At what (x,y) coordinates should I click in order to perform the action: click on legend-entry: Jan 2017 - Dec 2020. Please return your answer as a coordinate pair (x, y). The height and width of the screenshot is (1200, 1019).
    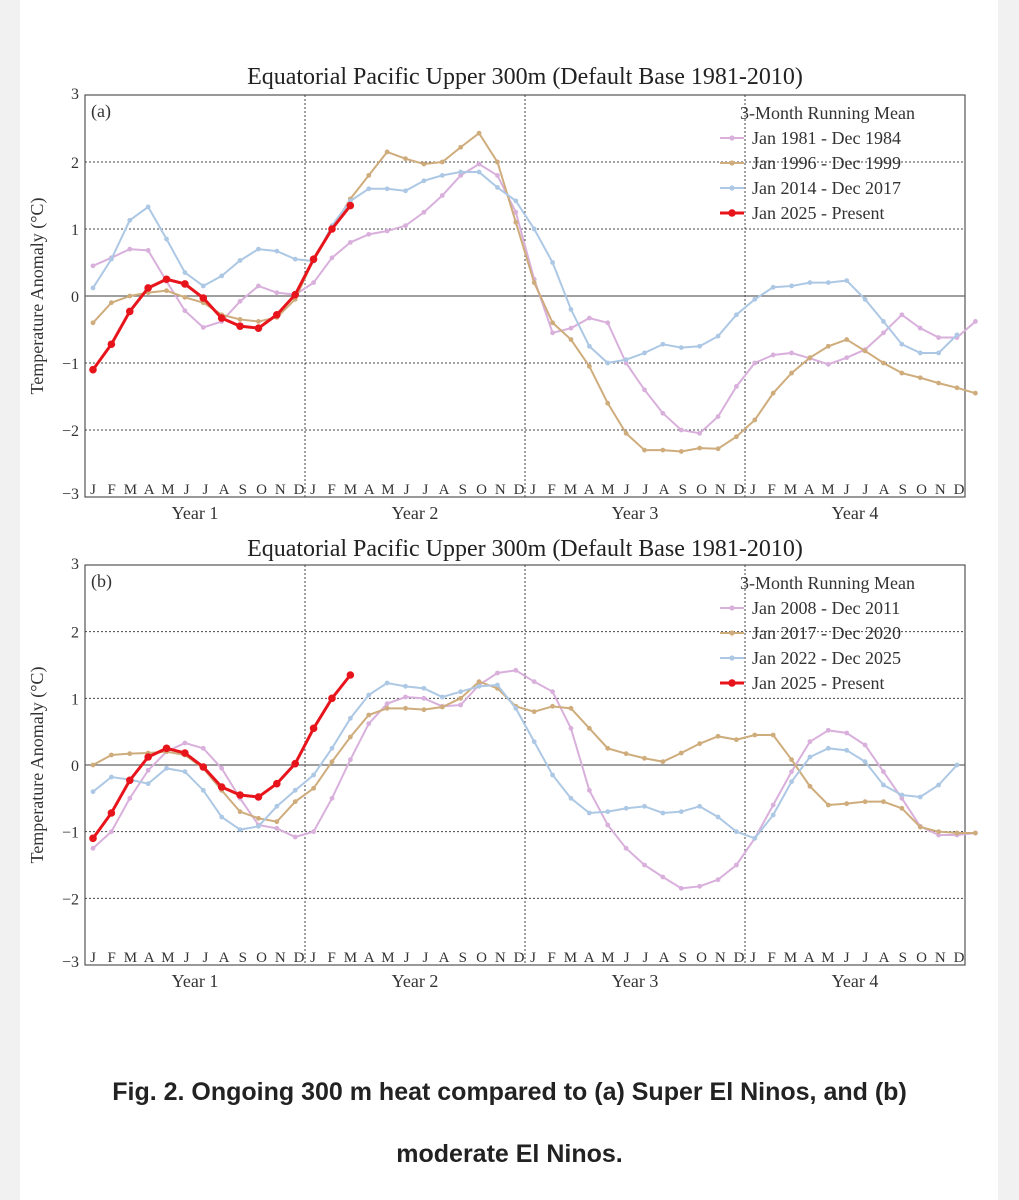
    Looking at the image, I should click on (826, 633).